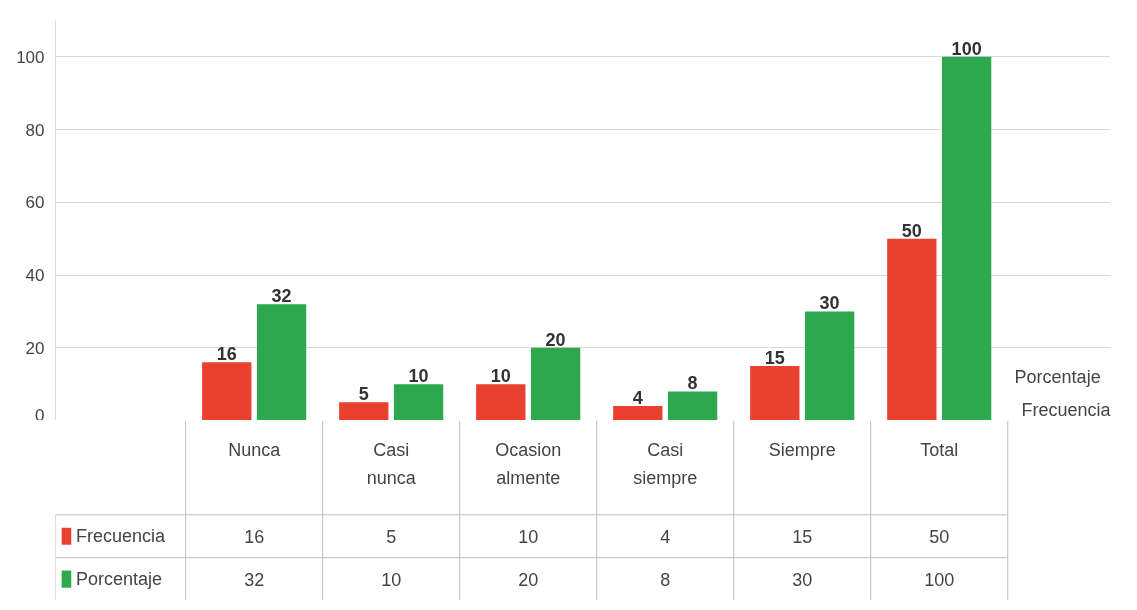 The image size is (1137, 610). What do you see at coordinates (528, 579) in the screenshot?
I see `text: 20` at bounding box center [528, 579].